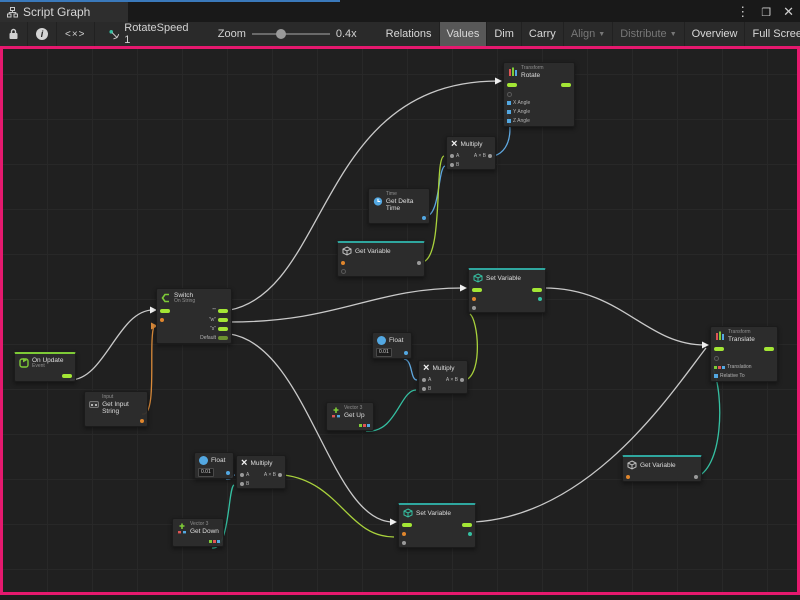  Describe the element at coordinates (454, 144) in the screenshot. I see `multiply-icon: ×` at that location.